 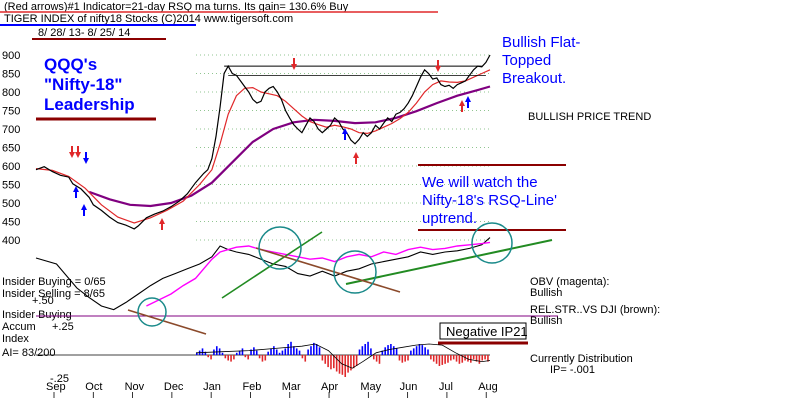 I want to click on ai-ma-line, so click(x=343, y=356).